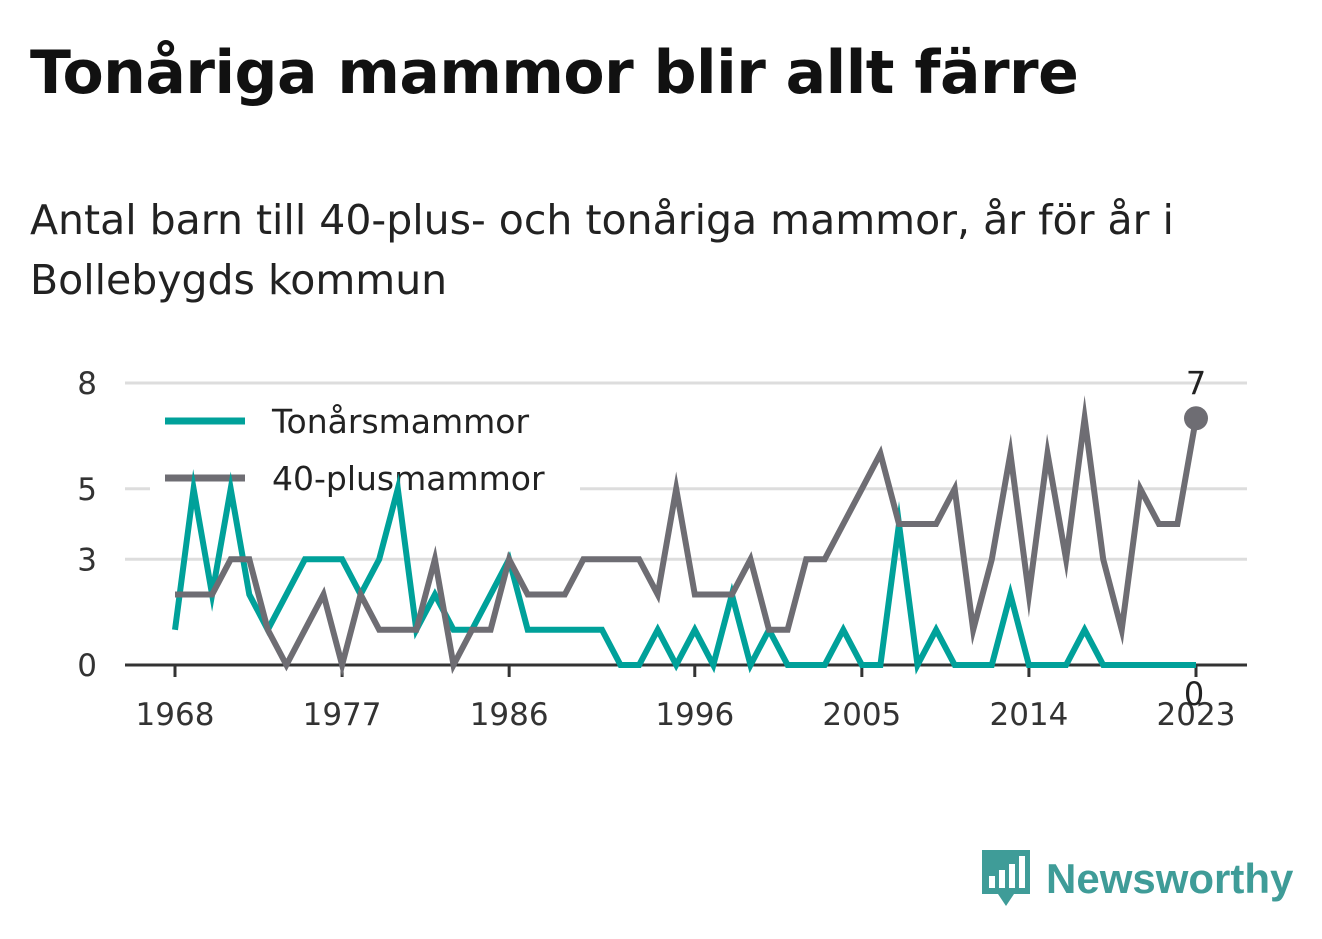 This screenshot has height=939, width=1322. Describe the element at coordinates (87, 384) in the screenshot. I see `y-tick-label: 8` at that location.